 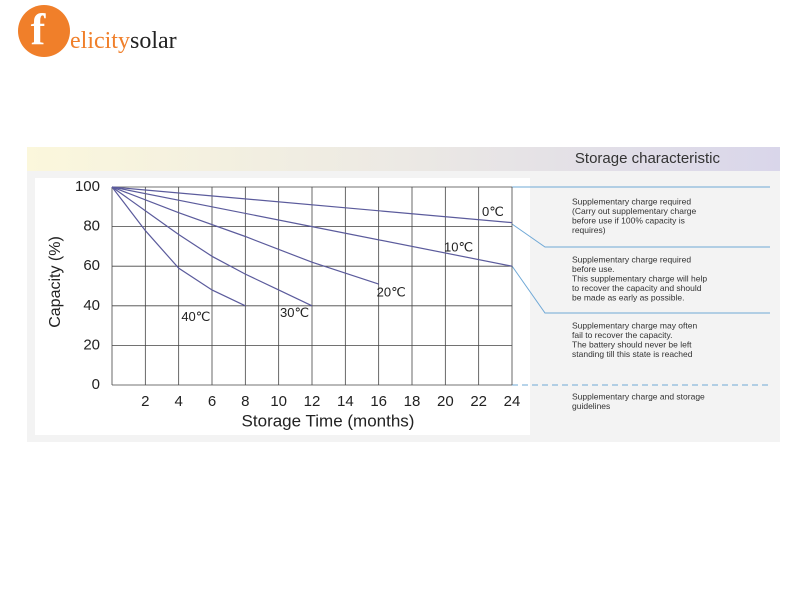 What do you see at coordinates (96, 384) in the screenshot?
I see `y-tick-label: 0` at bounding box center [96, 384].